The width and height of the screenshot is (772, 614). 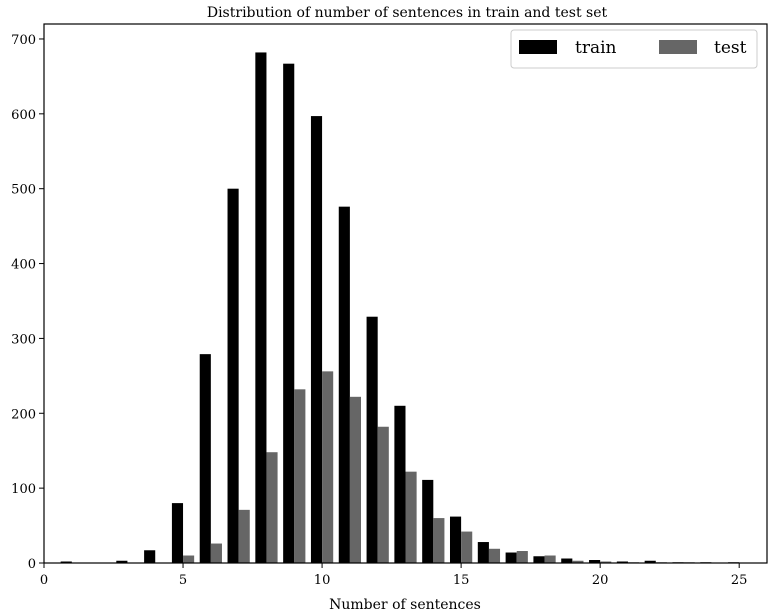 I want to click on y-tick-label: 600, so click(x=23, y=115).